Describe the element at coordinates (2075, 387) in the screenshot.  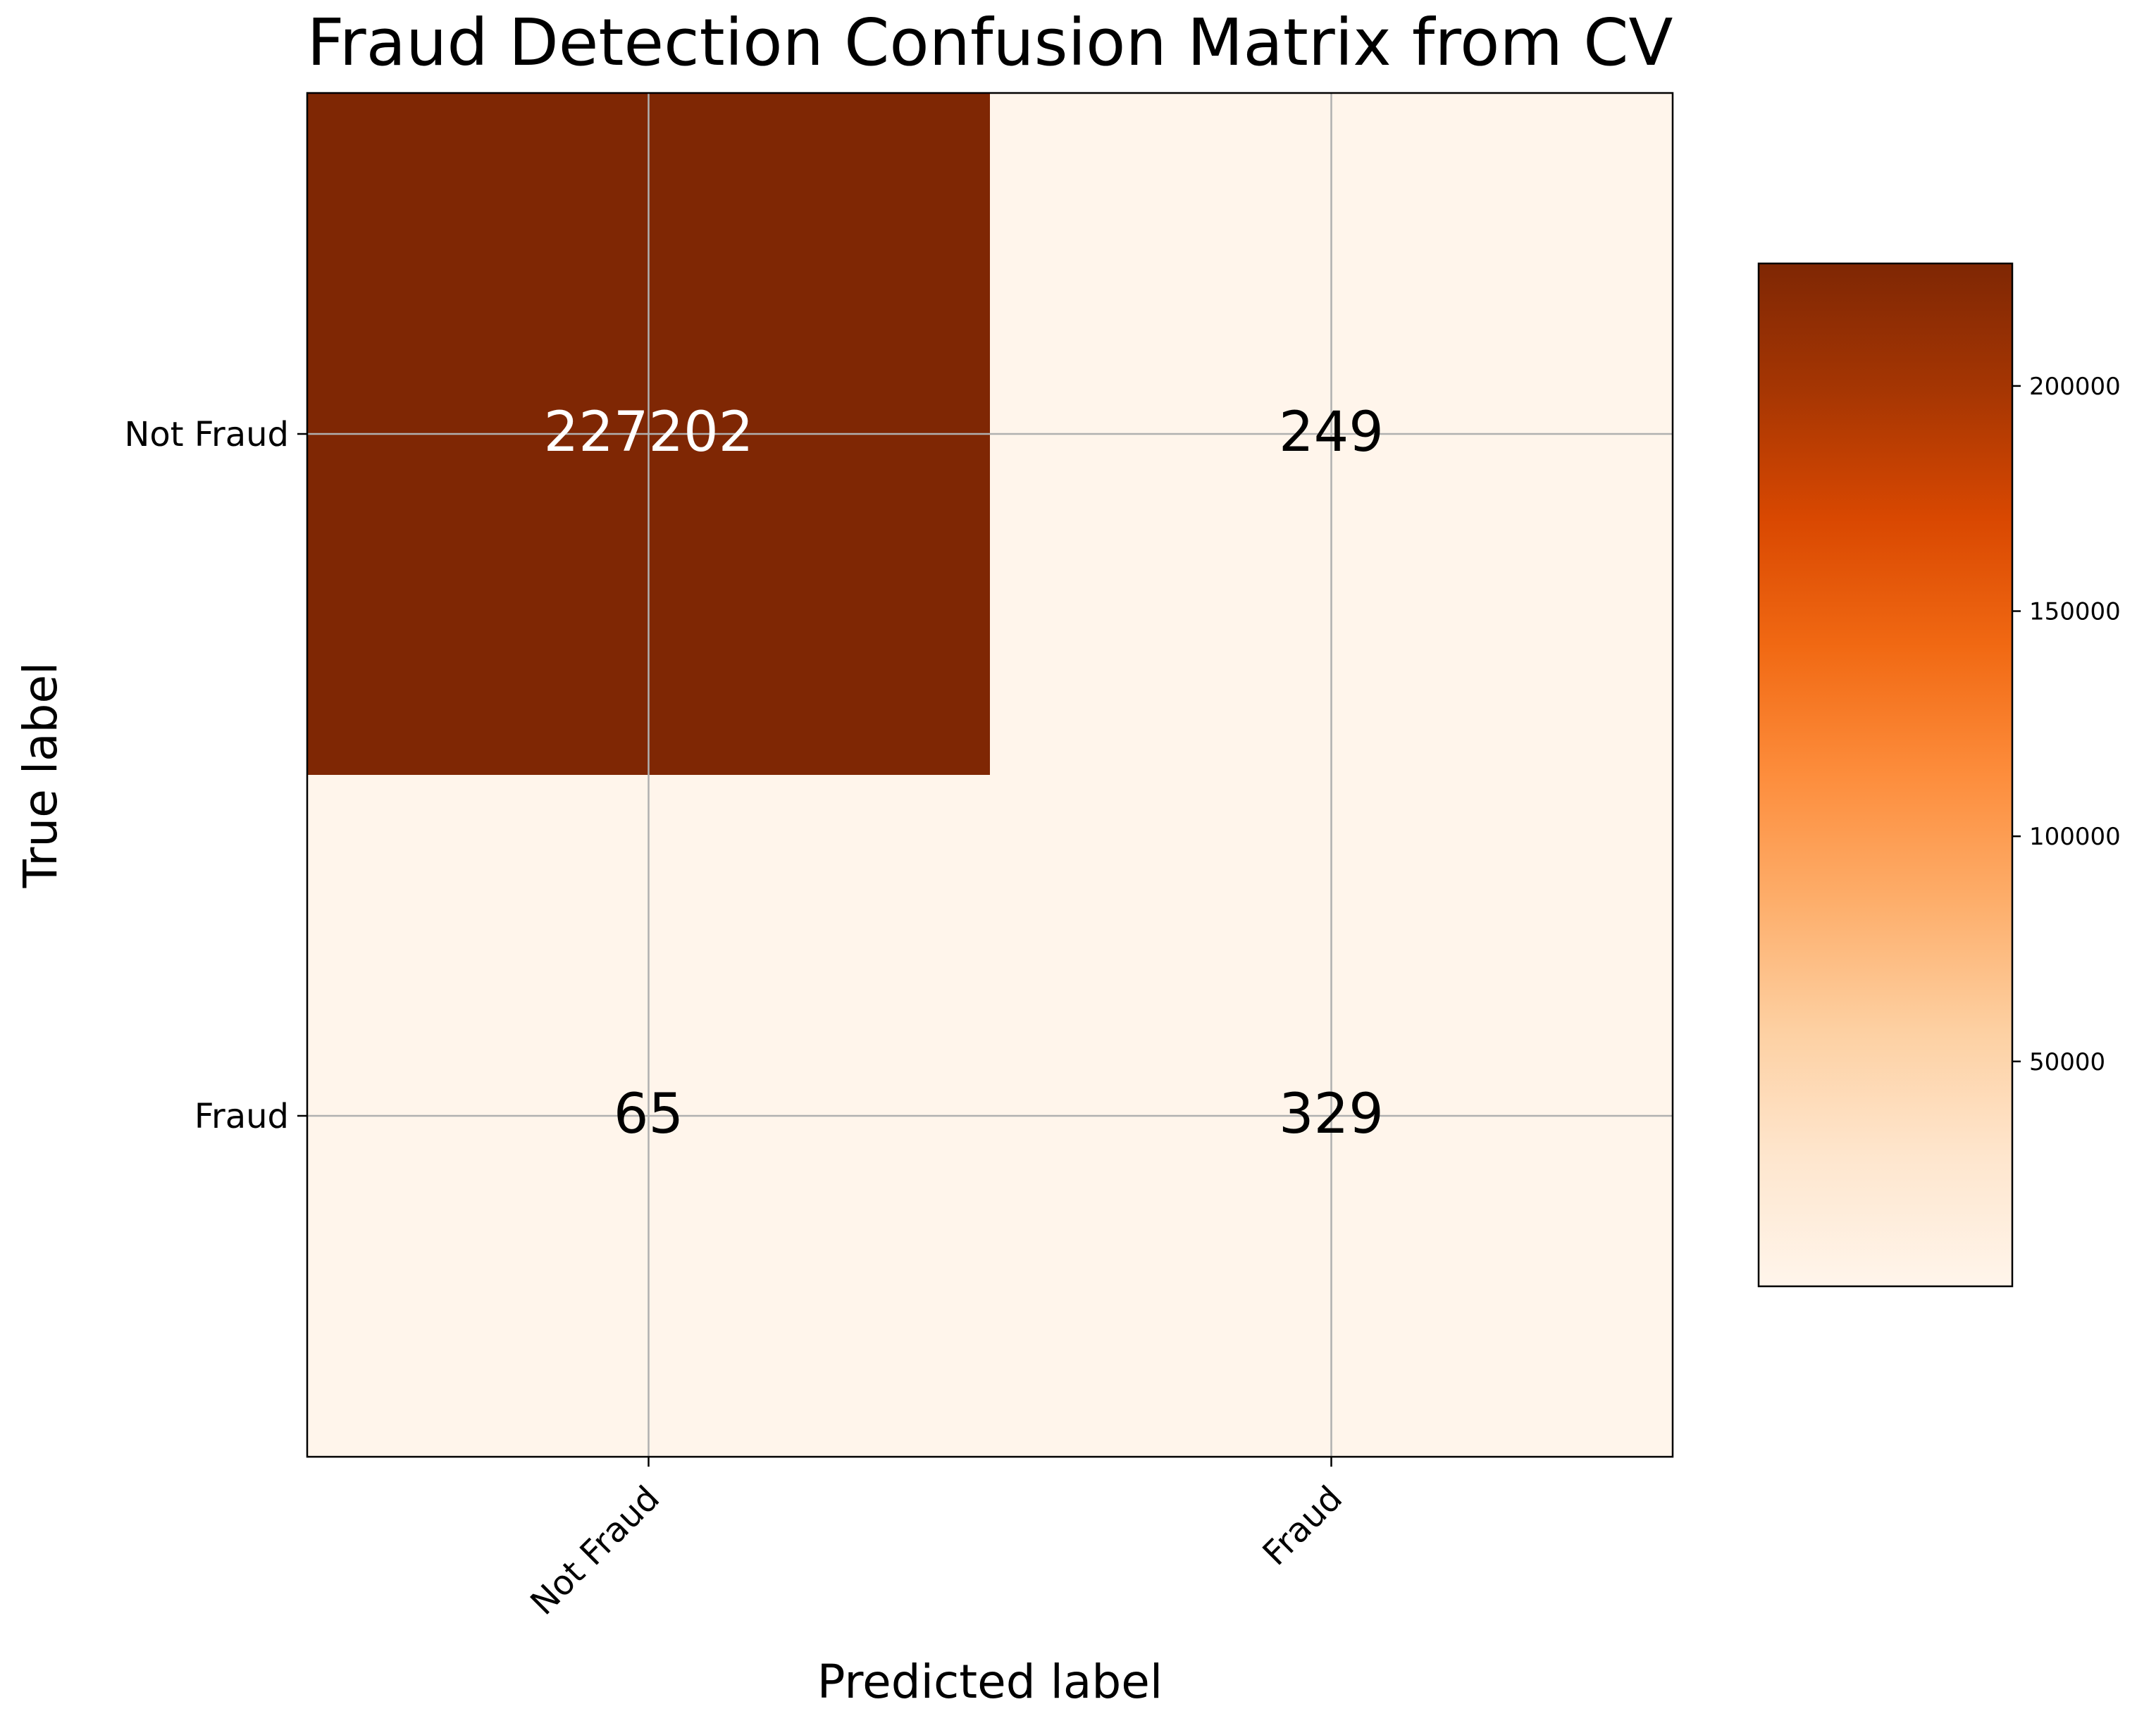
I see `colorbar-tick-label: 200000` at that location.